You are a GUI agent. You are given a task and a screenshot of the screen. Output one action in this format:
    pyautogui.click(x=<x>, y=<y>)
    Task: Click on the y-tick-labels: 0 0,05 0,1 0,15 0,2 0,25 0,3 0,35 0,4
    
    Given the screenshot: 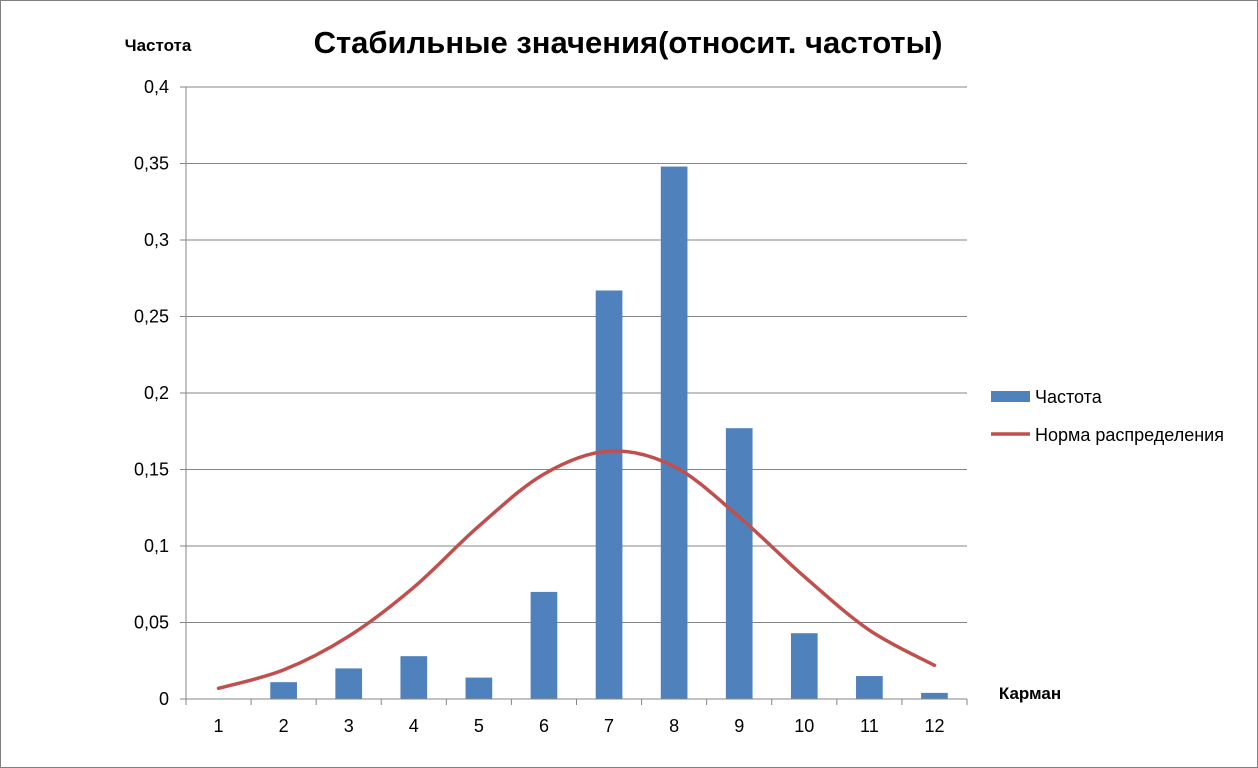 What is the action you would take?
    pyautogui.click(x=151, y=393)
    